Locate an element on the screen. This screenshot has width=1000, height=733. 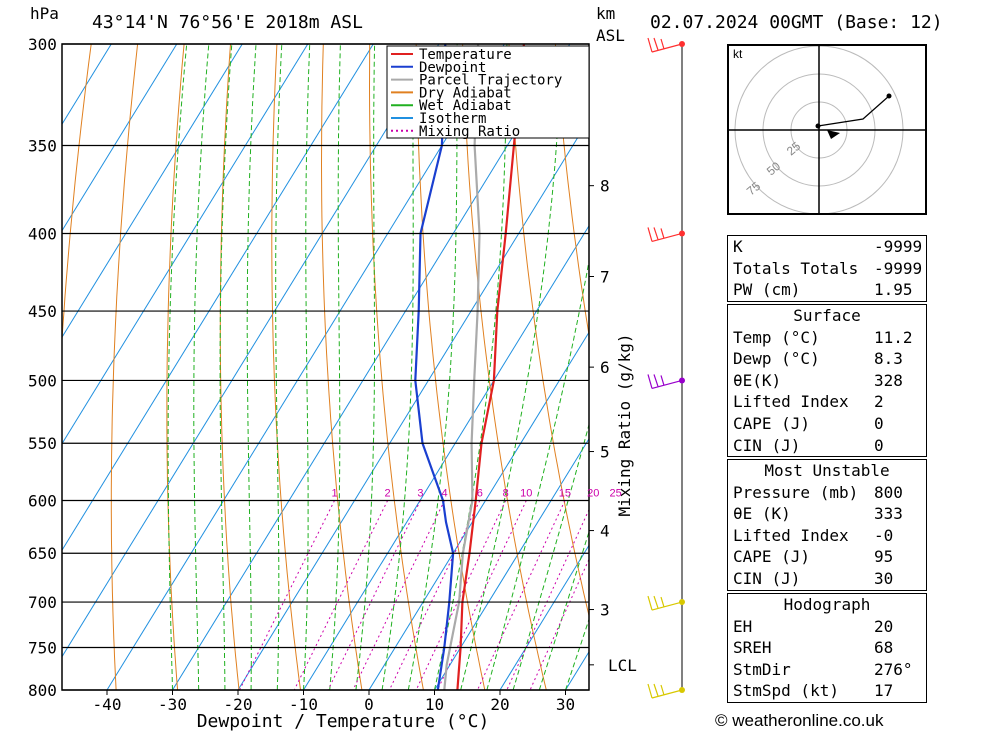
hodograph-ring-label-25: 25 is located at coordinates (793, 149).